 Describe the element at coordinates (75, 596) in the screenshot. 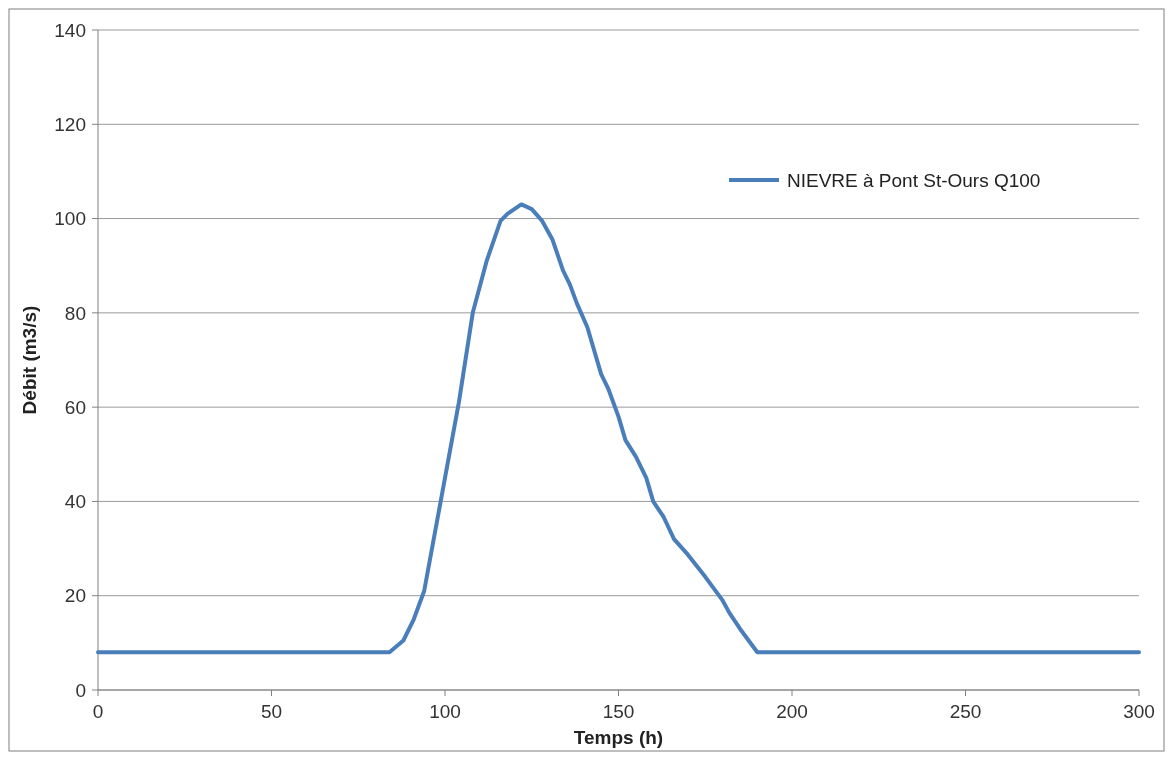

I see `y-tick-label: 20` at that location.